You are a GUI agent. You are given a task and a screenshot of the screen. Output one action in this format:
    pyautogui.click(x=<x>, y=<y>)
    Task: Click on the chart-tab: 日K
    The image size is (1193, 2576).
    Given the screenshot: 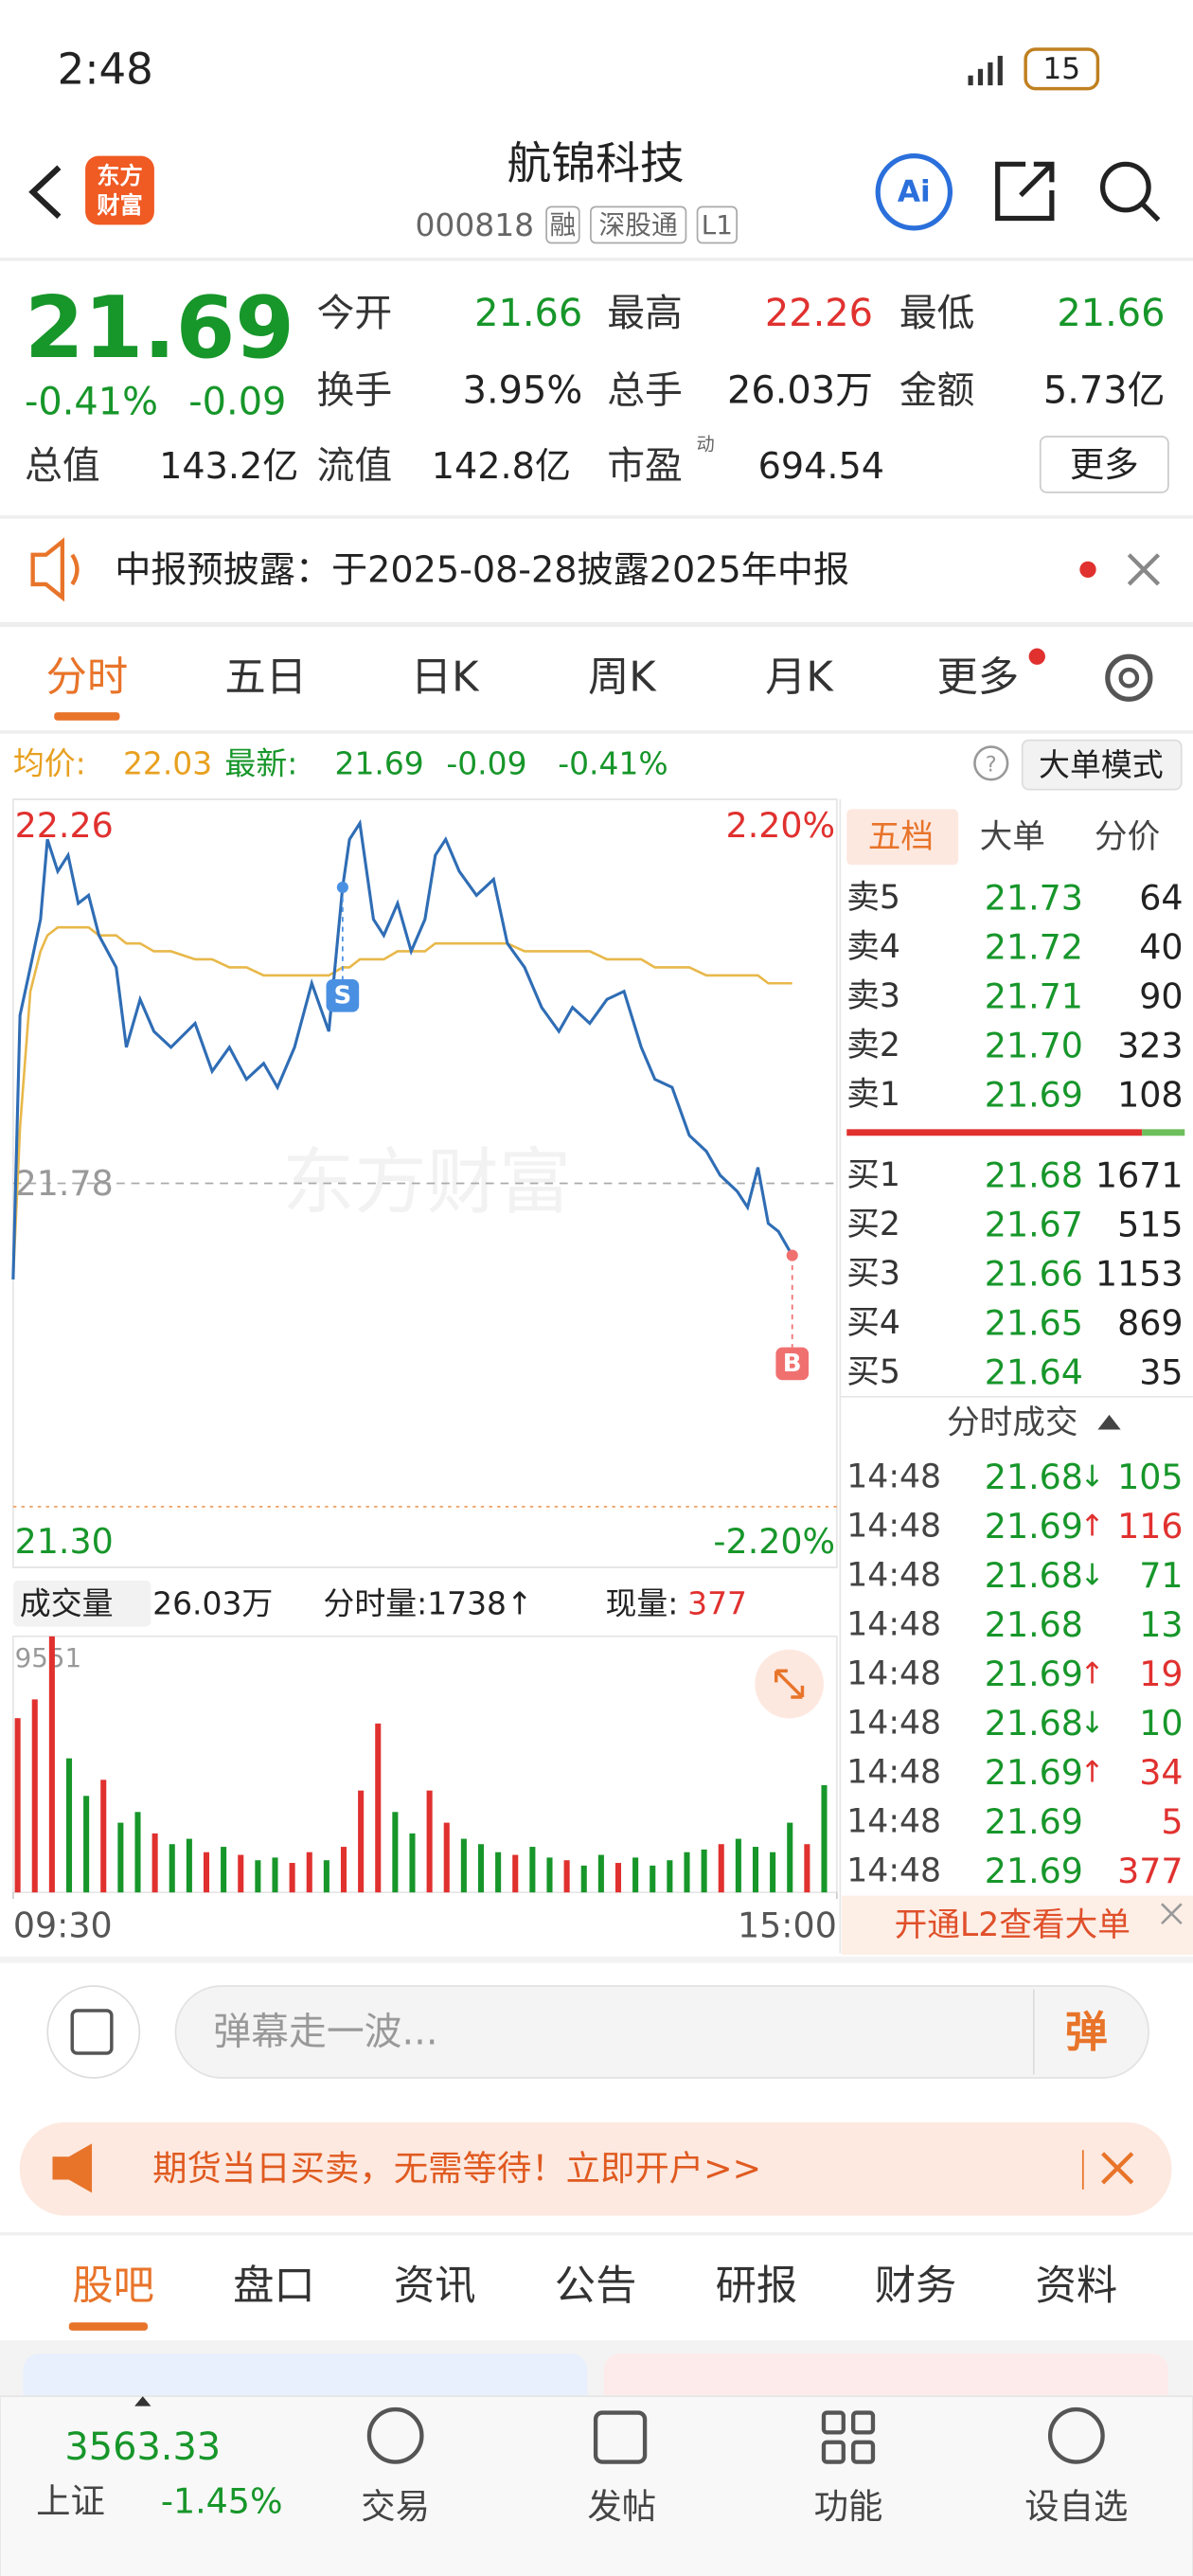 What is the action you would take?
    pyautogui.click(x=445, y=678)
    